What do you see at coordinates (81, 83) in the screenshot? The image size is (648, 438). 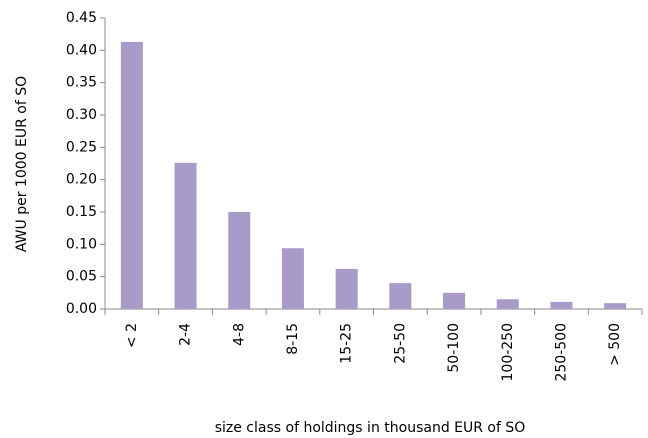 I see `y-tick-label: 0.35` at bounding box center [81, 83].